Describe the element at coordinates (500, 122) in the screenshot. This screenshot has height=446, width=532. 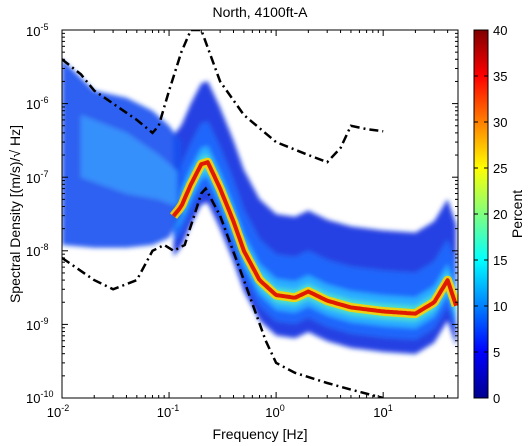
I see `colorbar-tick-label: 30` at that location.